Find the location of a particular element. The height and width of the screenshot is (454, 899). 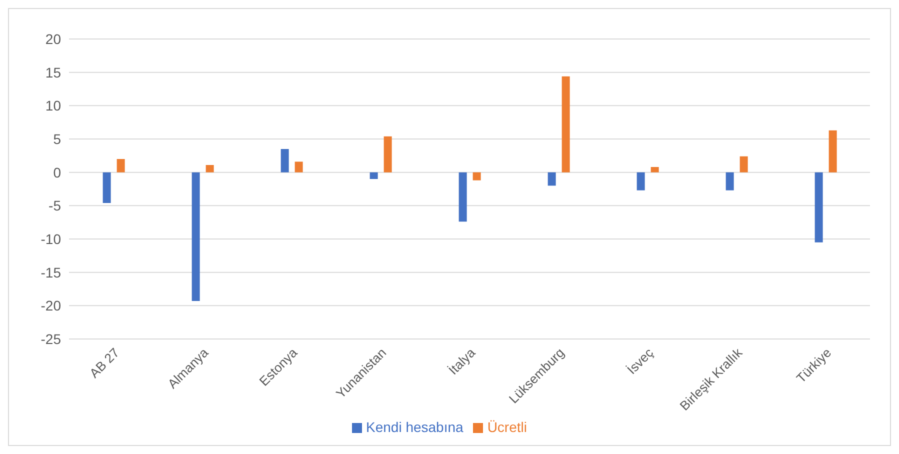

legend-label: Ücretli is located at coordinates (507, 427).